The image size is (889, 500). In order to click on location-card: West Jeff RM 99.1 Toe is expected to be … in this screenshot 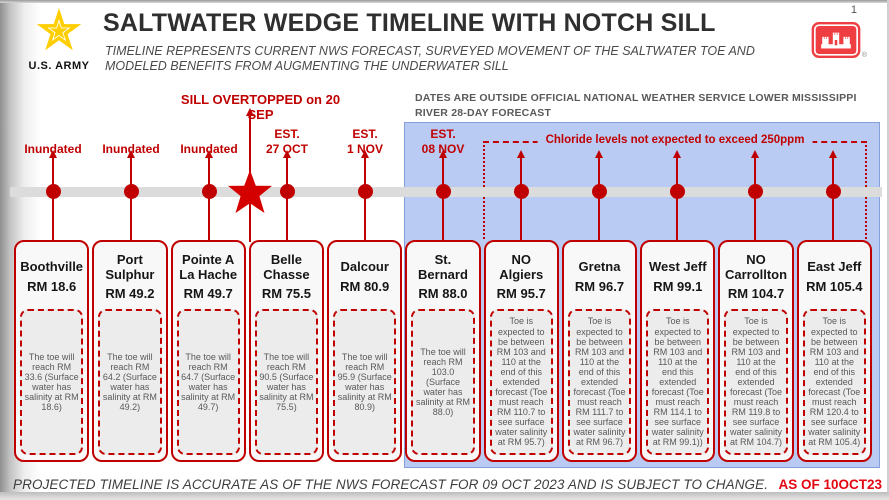, I will do `click(678, 351)`.